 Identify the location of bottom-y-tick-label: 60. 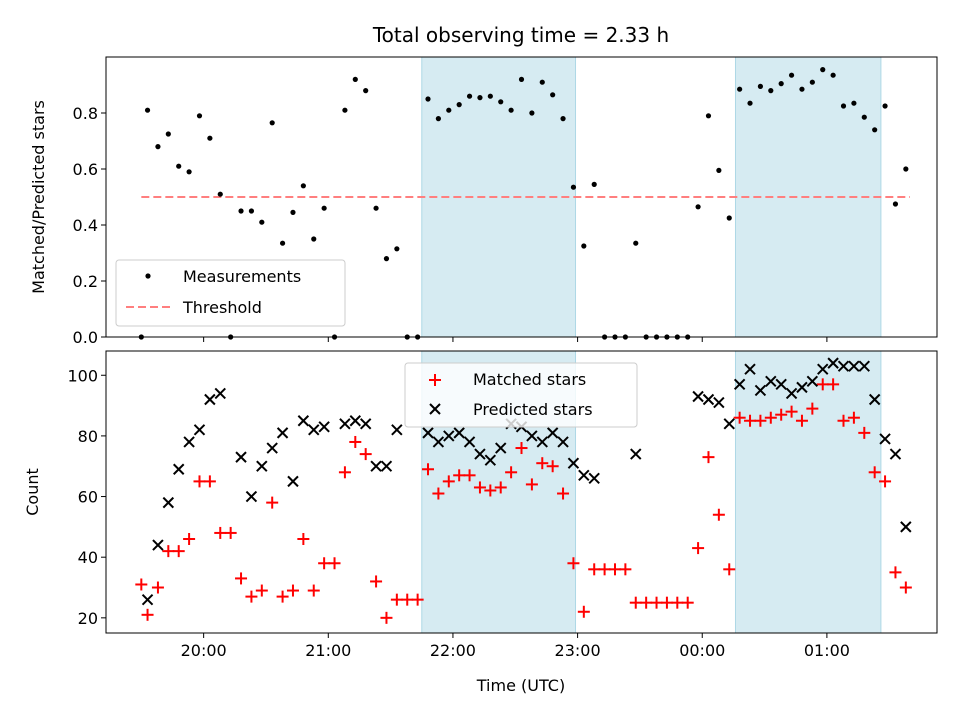
(88, 497).